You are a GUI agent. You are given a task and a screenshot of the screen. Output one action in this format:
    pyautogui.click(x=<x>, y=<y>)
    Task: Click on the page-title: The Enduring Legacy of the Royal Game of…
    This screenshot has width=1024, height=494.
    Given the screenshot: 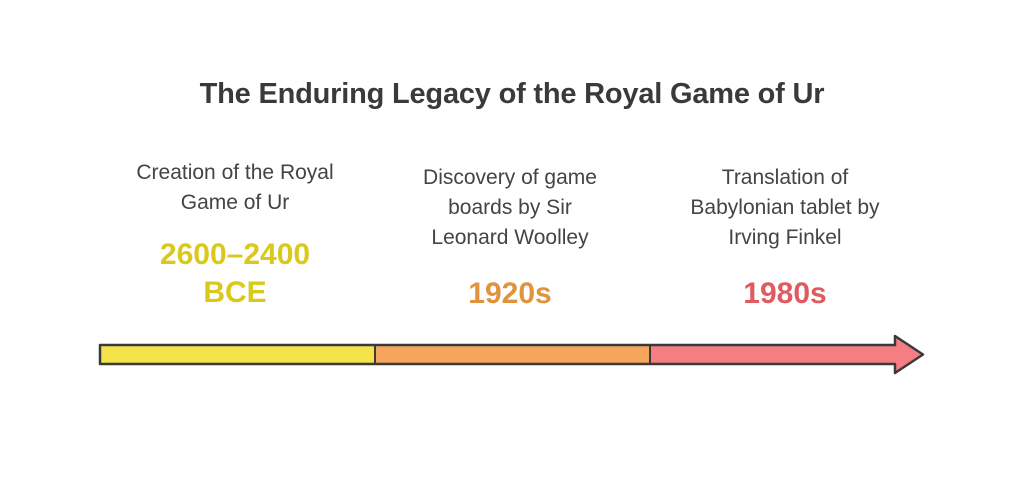 What is the action you would take?
    pyautogui.click(x=512, y=94)
    